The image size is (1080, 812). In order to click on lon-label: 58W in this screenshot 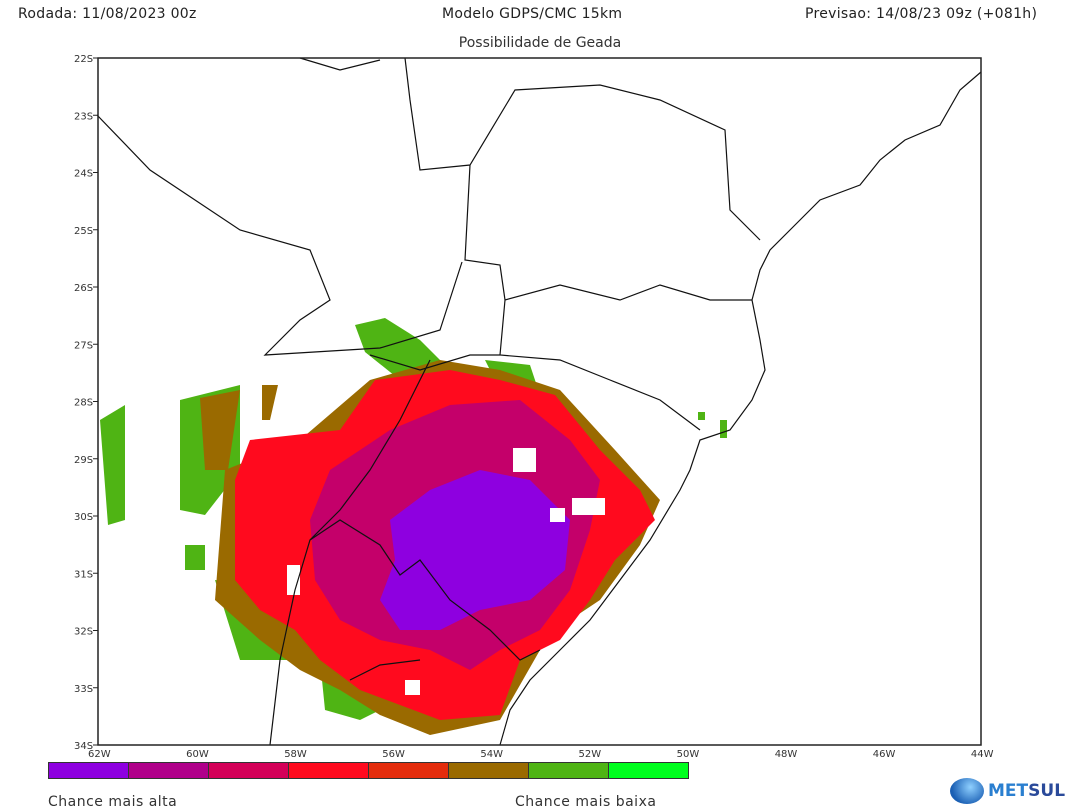, I will do `click(295, 754)`.